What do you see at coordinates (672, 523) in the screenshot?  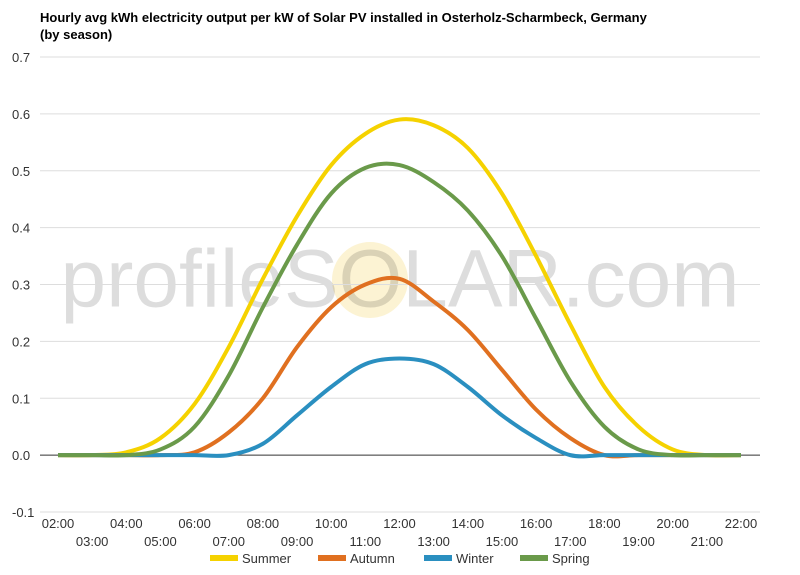 I see `x-tick-label: 20:00` at bounding box center [672, 523].